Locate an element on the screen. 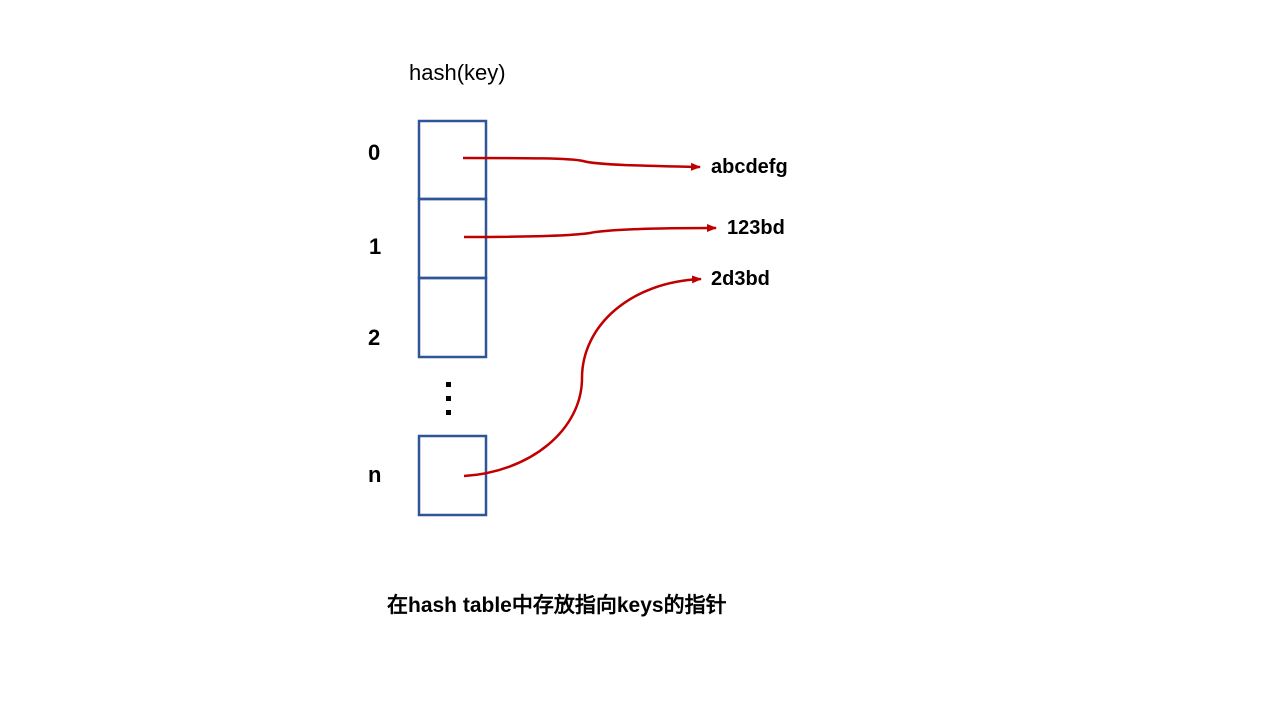  index-label-0: 0 is located at coordinates (374, 152).